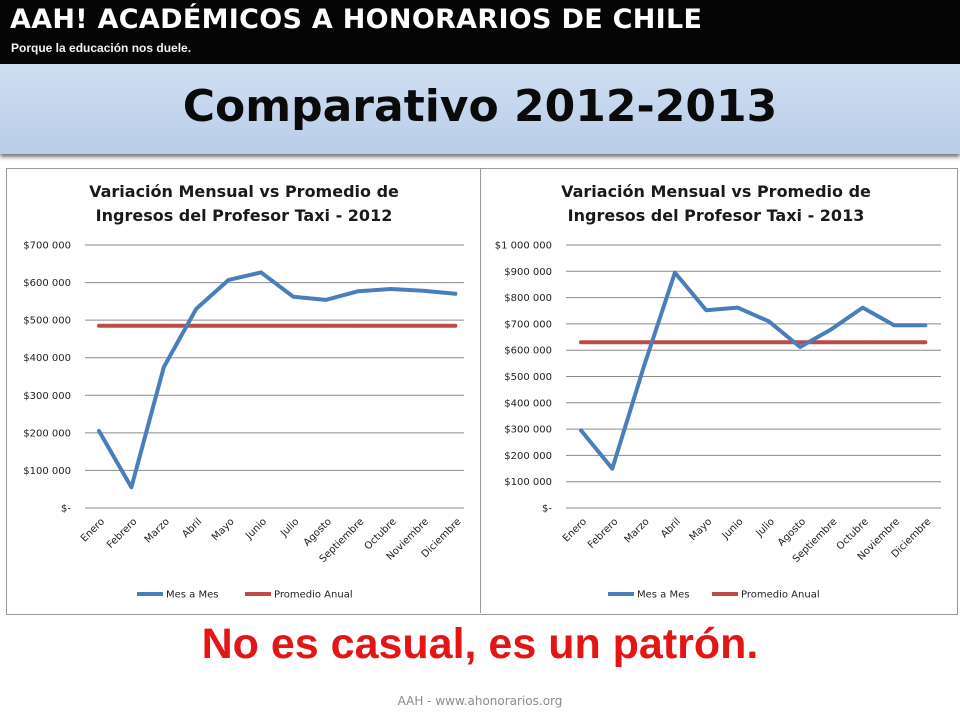 This screenshot has width=960, height=720. I want to click on chart-title-line: Ingresos del Profesor Taxi - 2012, so click(244, 215).